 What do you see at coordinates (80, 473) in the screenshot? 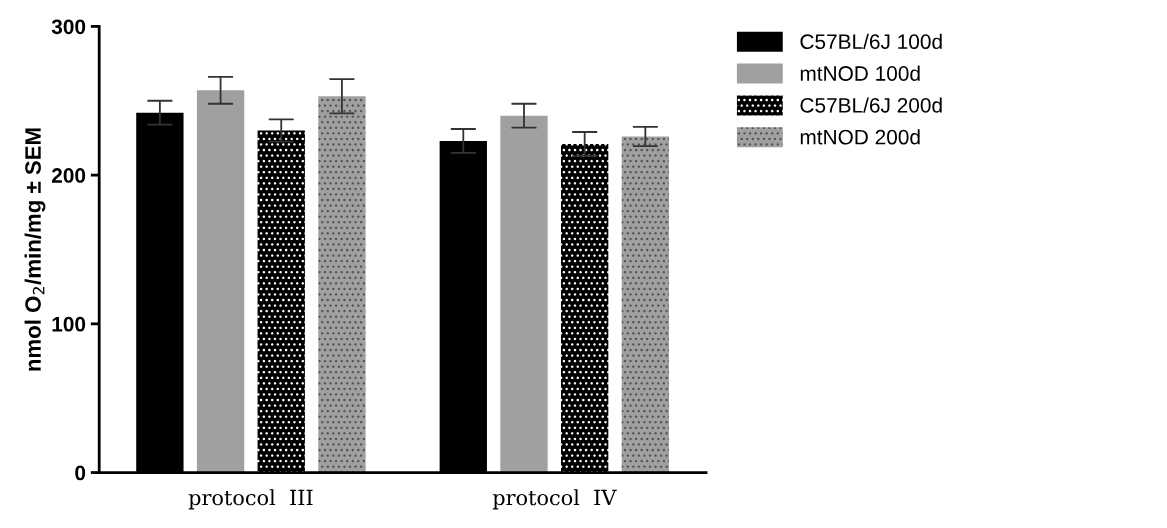
I see `y-tick-label: 0` at bounding box center [80, 473].